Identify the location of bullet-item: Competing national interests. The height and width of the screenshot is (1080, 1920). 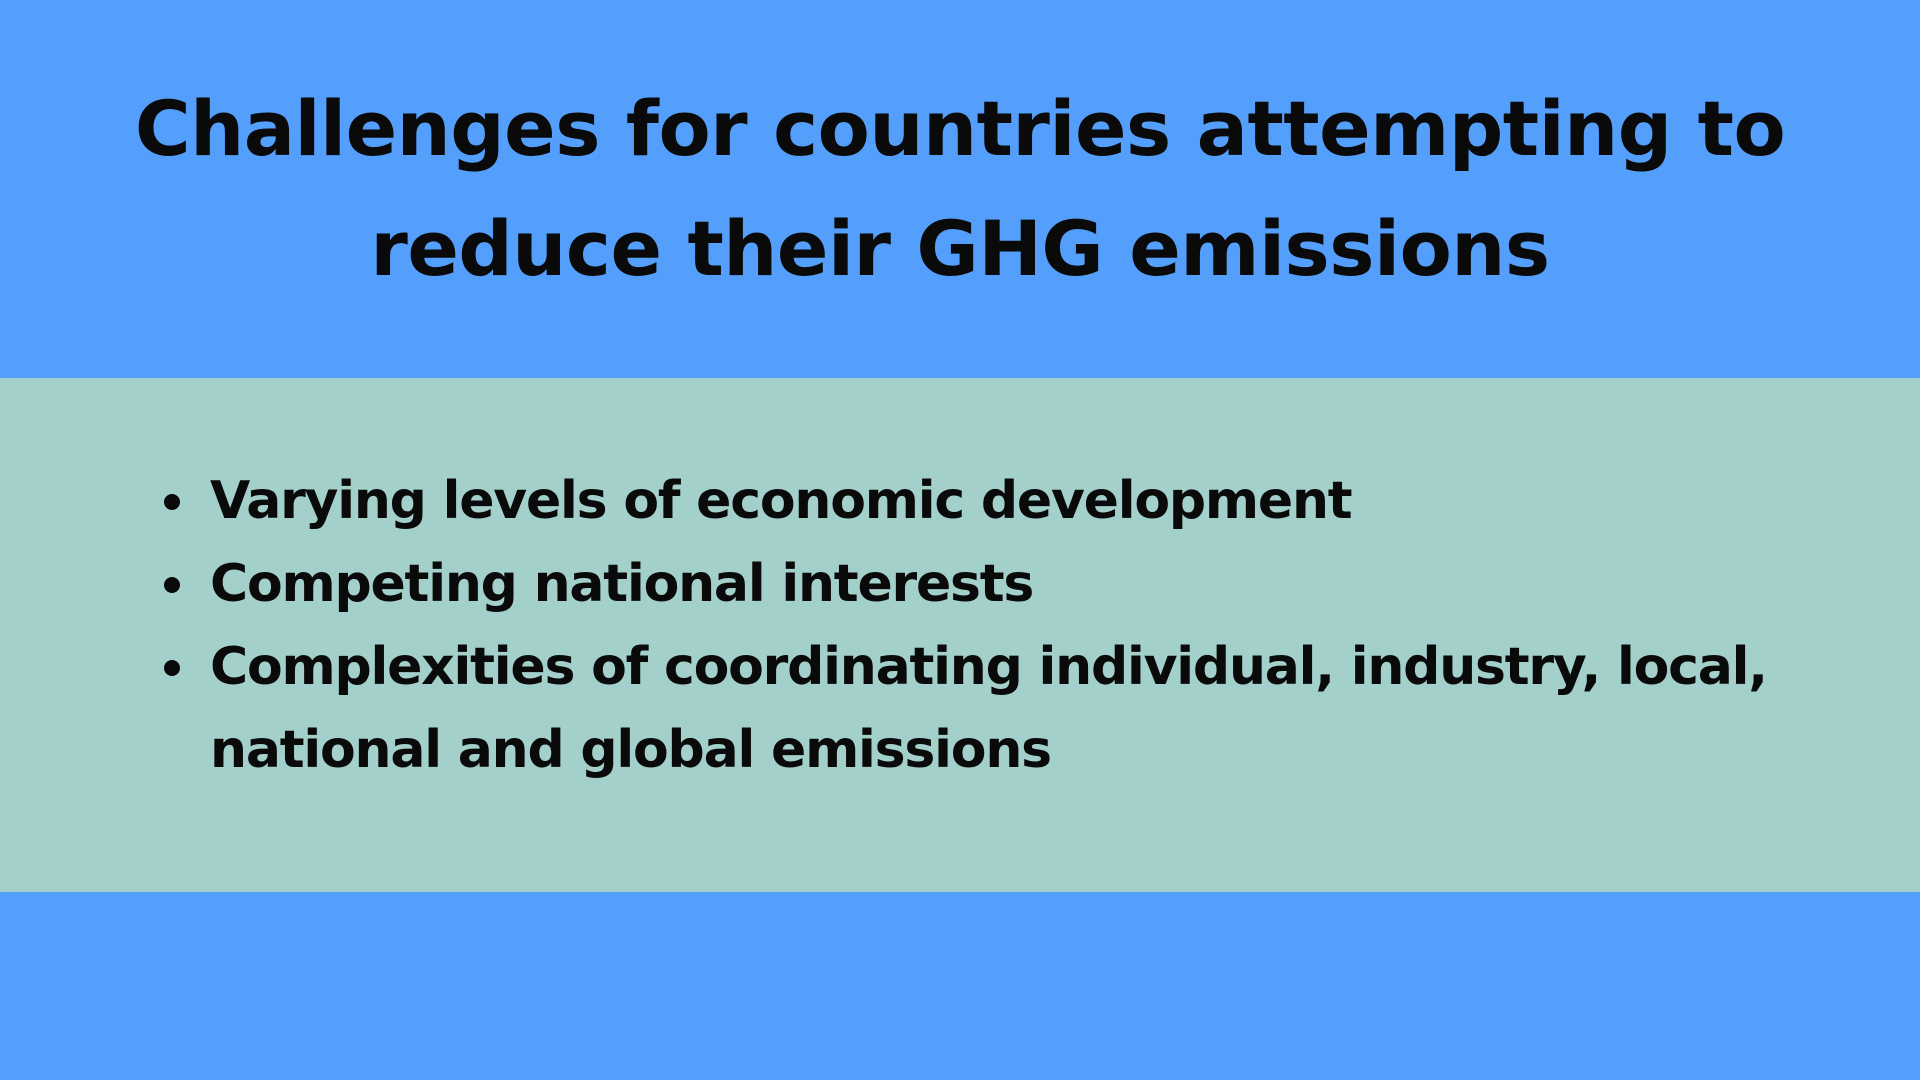
(1025, 584).